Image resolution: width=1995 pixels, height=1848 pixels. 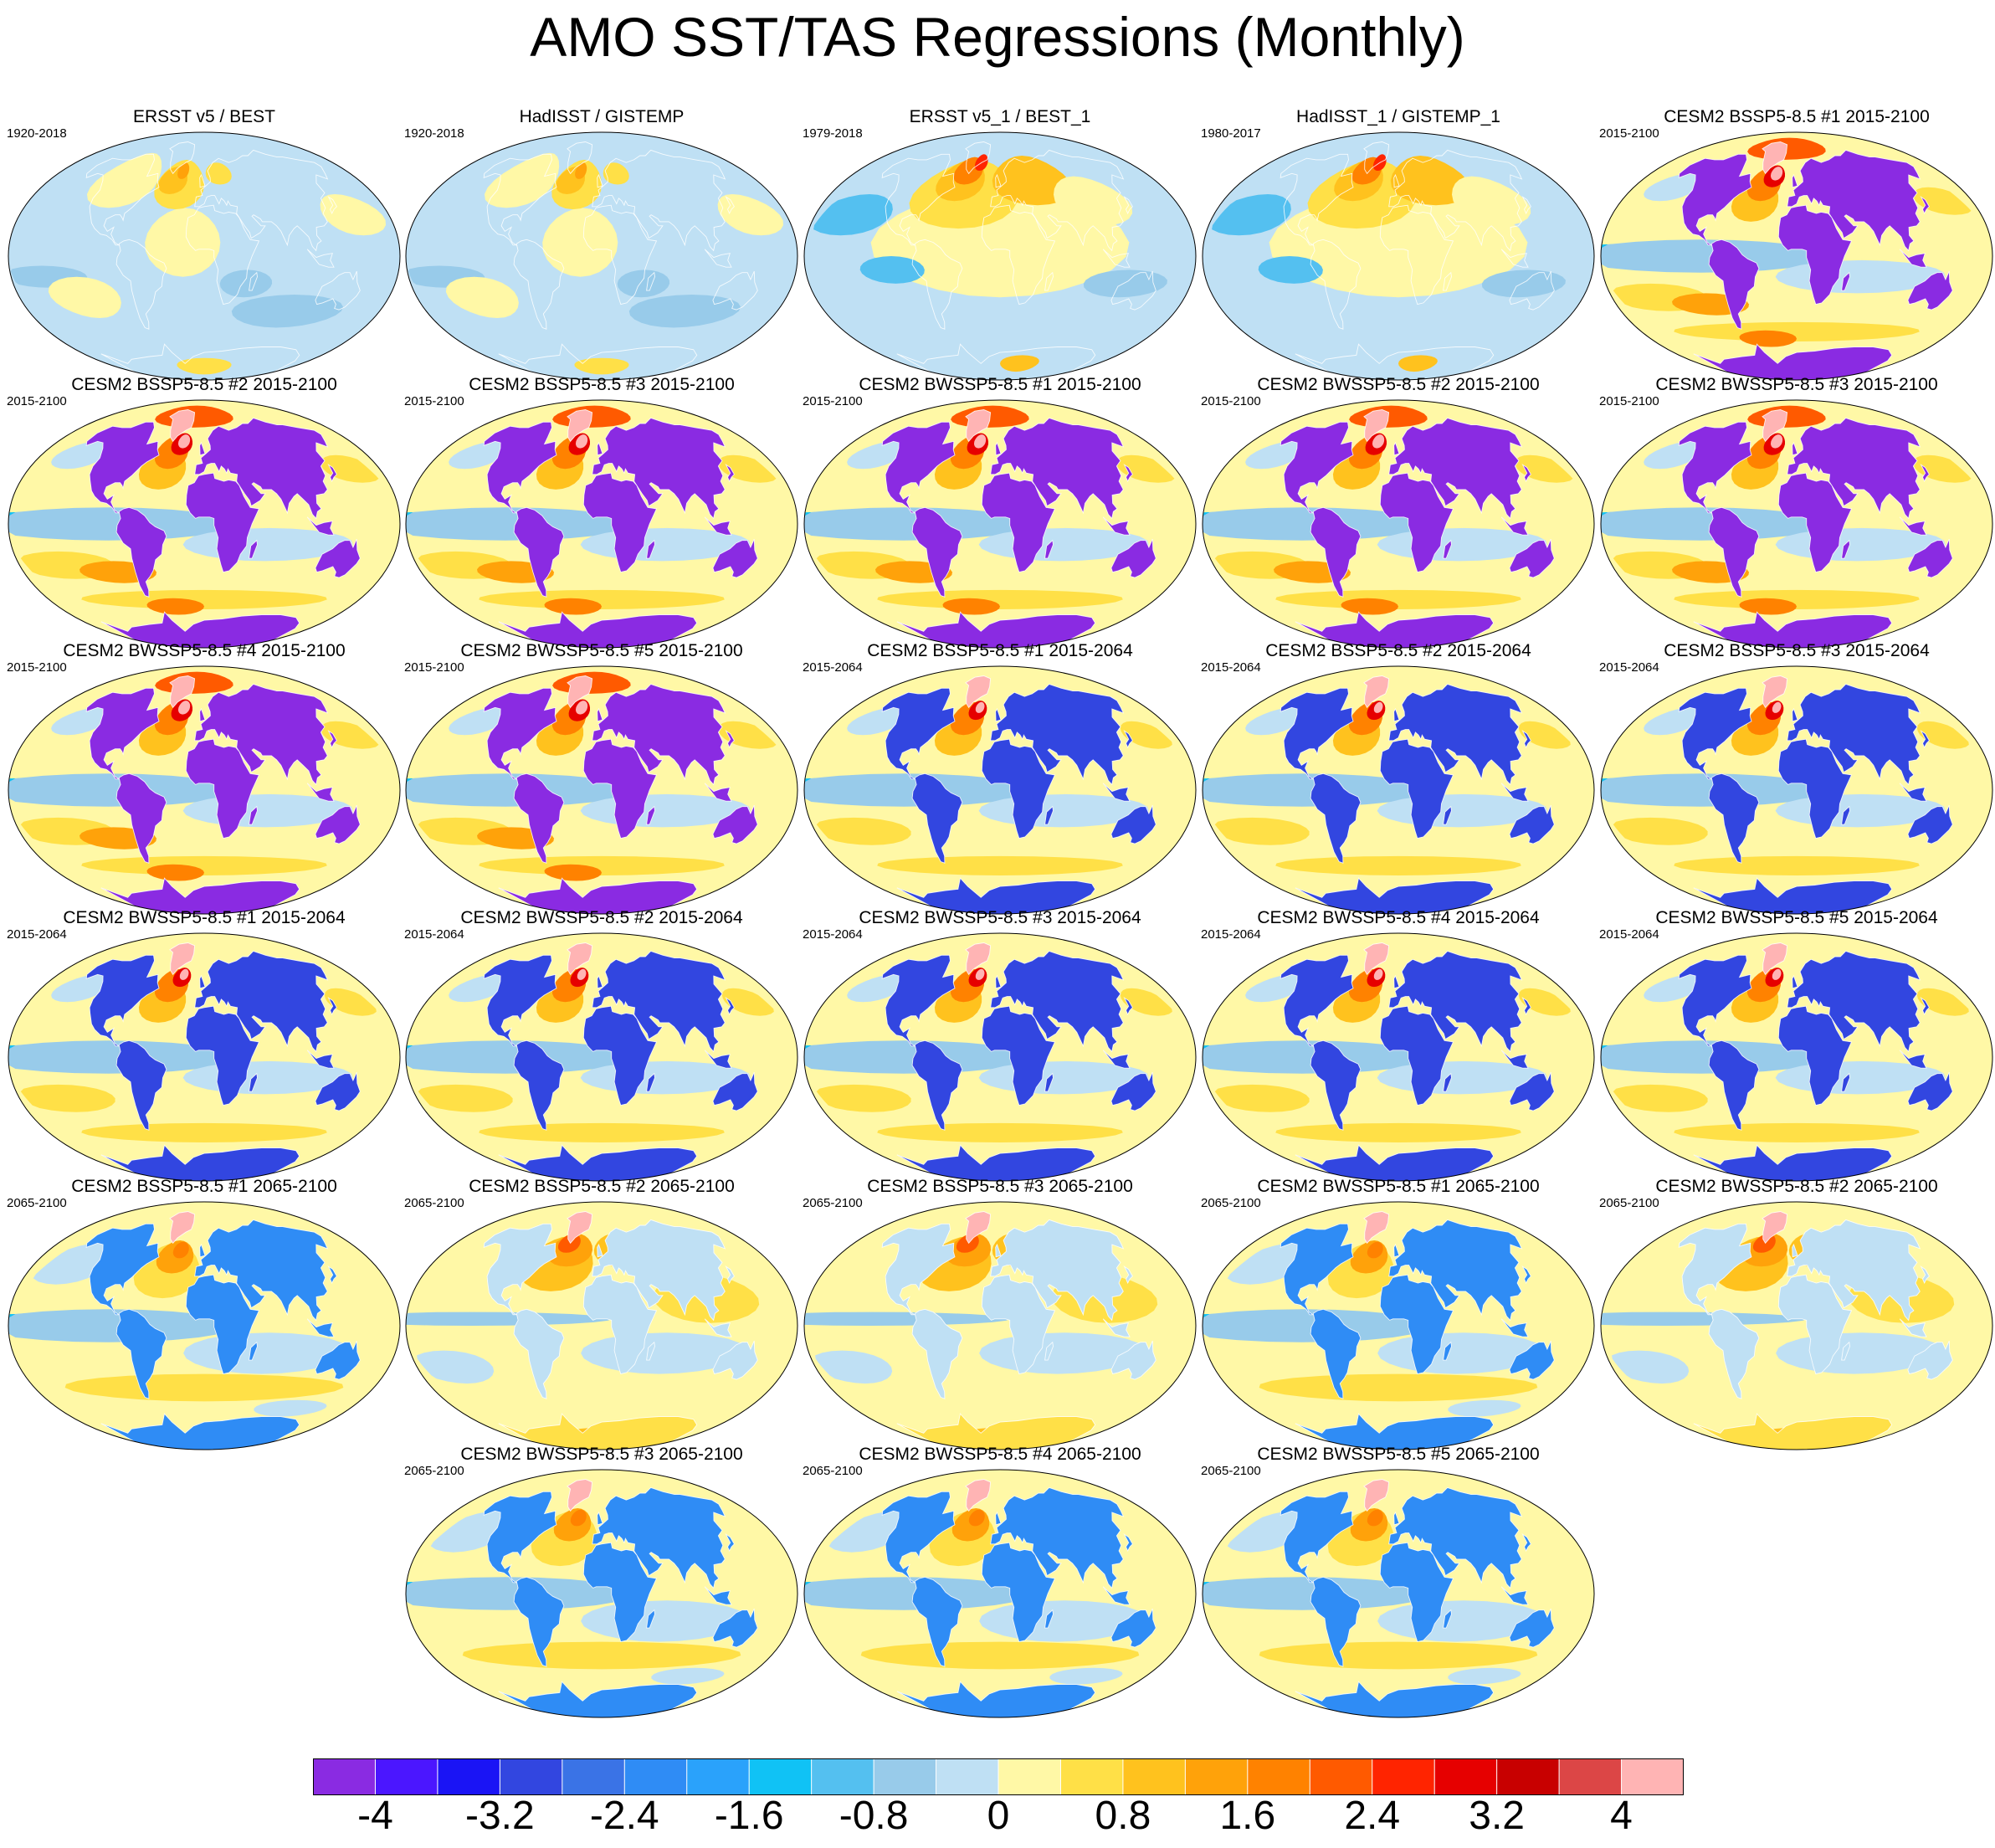 I want to click on colorbar-tick-label: 0, so click(x=999, y=1816).